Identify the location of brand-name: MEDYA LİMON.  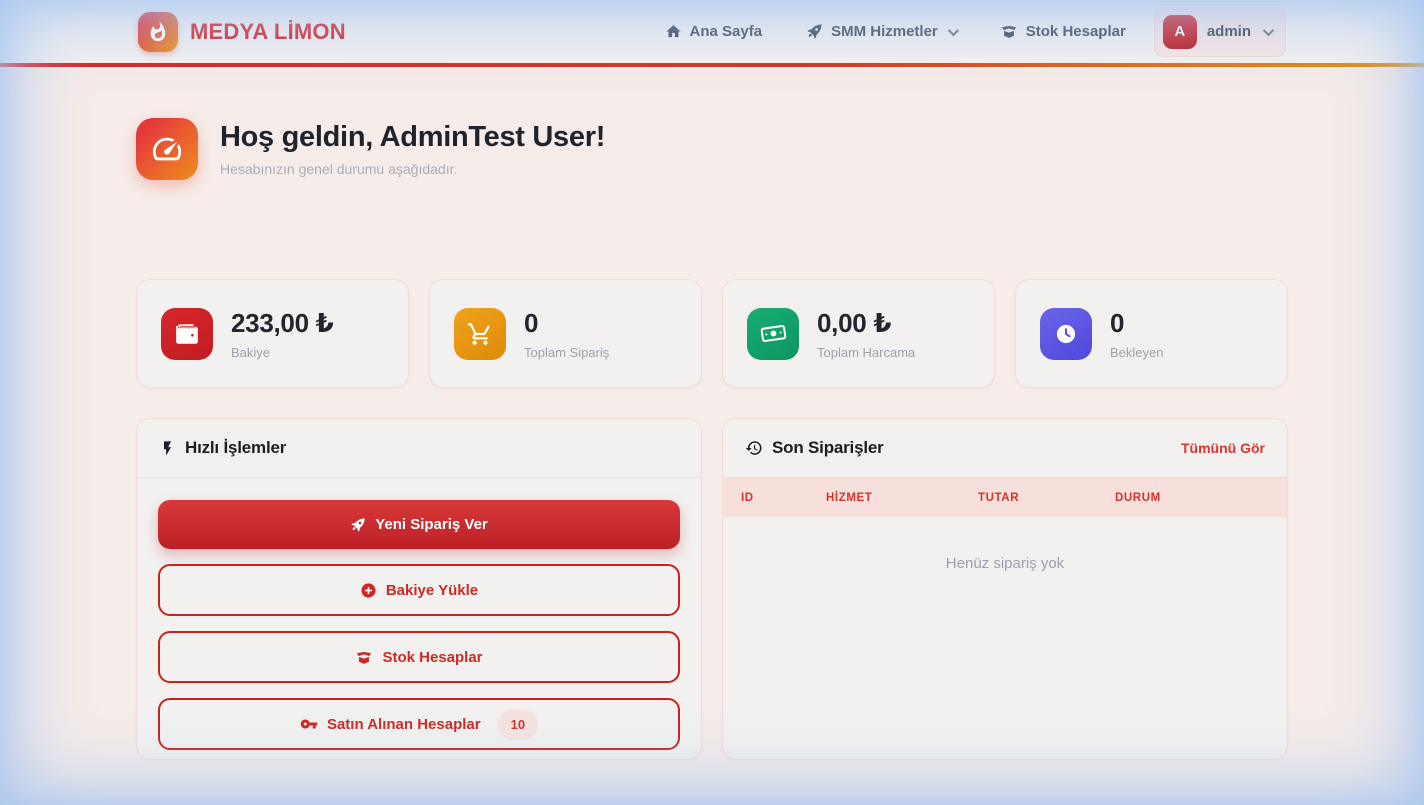
(268, 31).